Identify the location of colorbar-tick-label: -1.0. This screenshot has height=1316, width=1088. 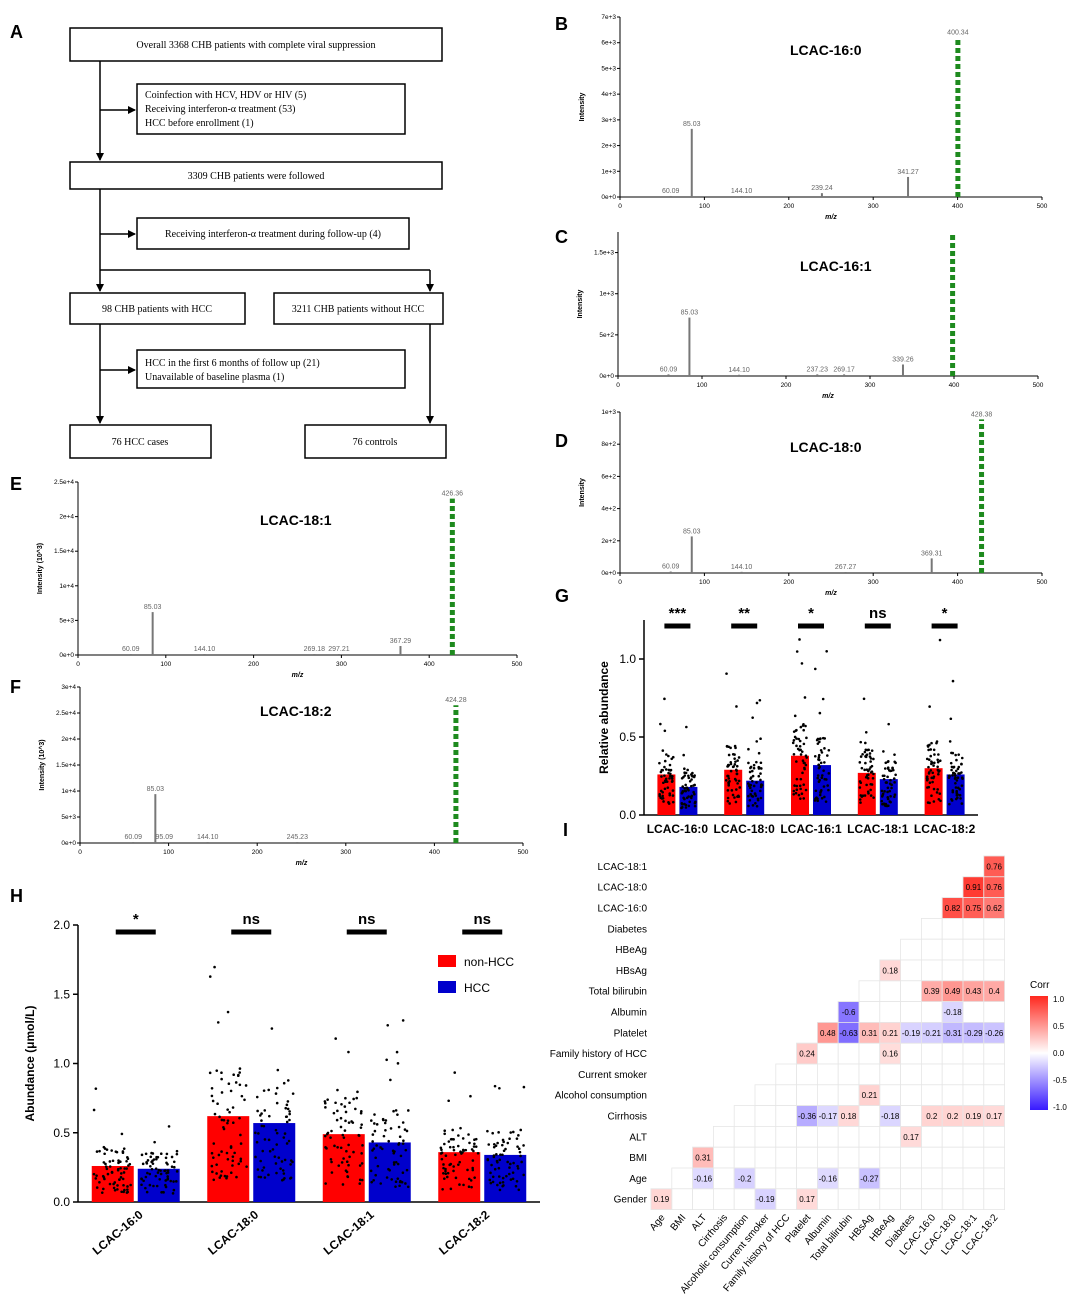
(1060, 1107).